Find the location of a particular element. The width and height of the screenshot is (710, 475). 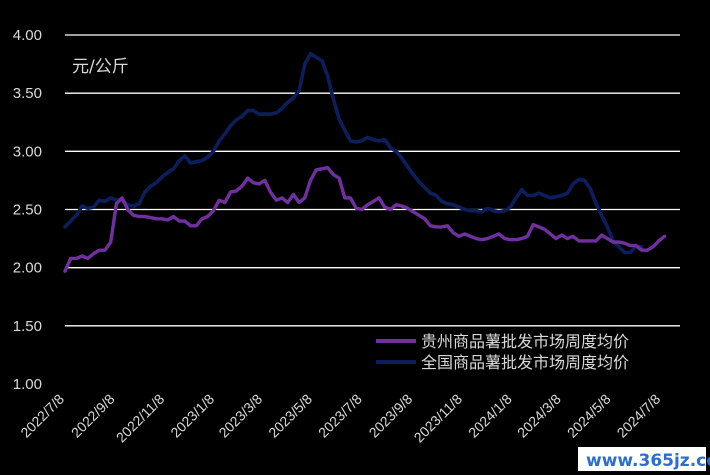

x-tick-label: 2022/9/8 is located at coordinates (93, 416).